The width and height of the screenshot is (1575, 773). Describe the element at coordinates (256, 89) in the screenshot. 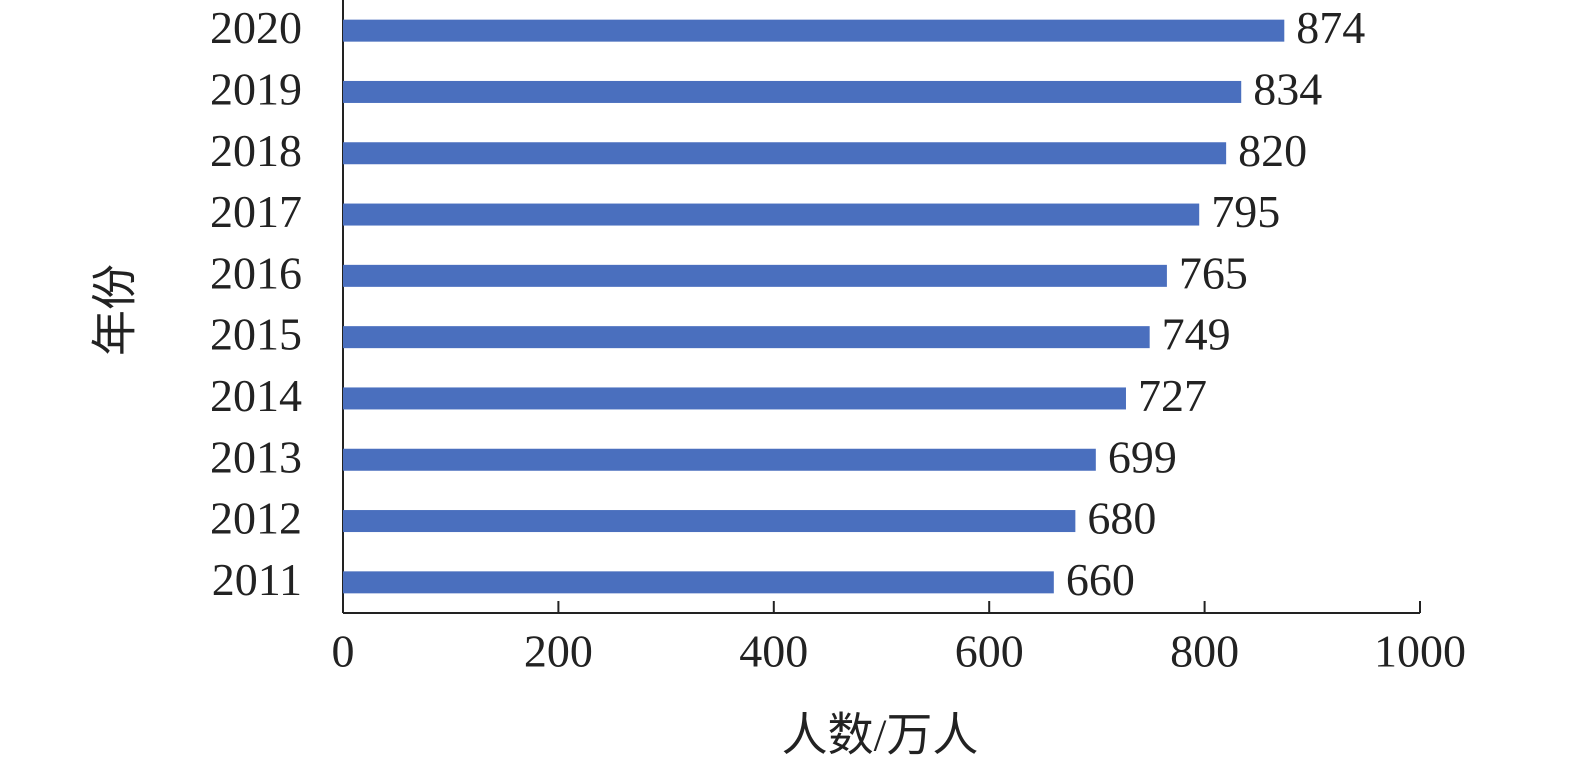

I see `y-tick-label: 2019` at that location.